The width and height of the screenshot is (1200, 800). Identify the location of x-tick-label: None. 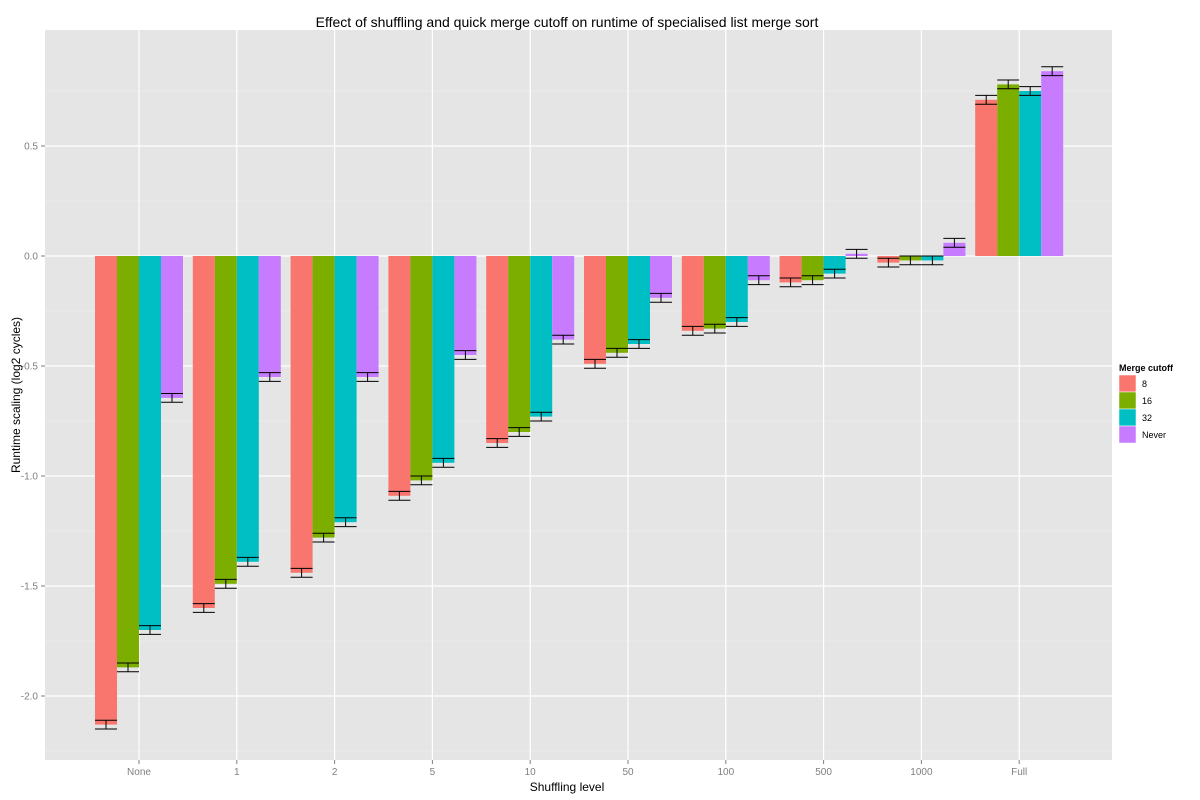
(139, 772).